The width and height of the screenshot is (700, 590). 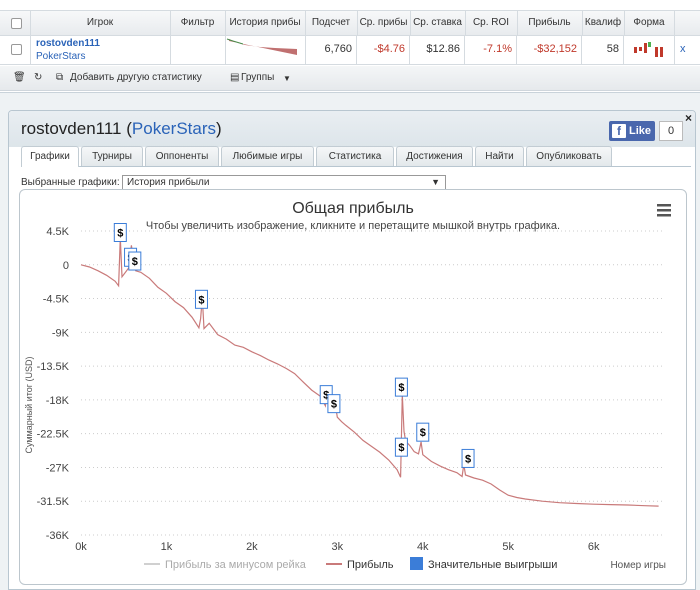 I want to click on legend-item-profit: Прибыль, so click(x=360, y=565).